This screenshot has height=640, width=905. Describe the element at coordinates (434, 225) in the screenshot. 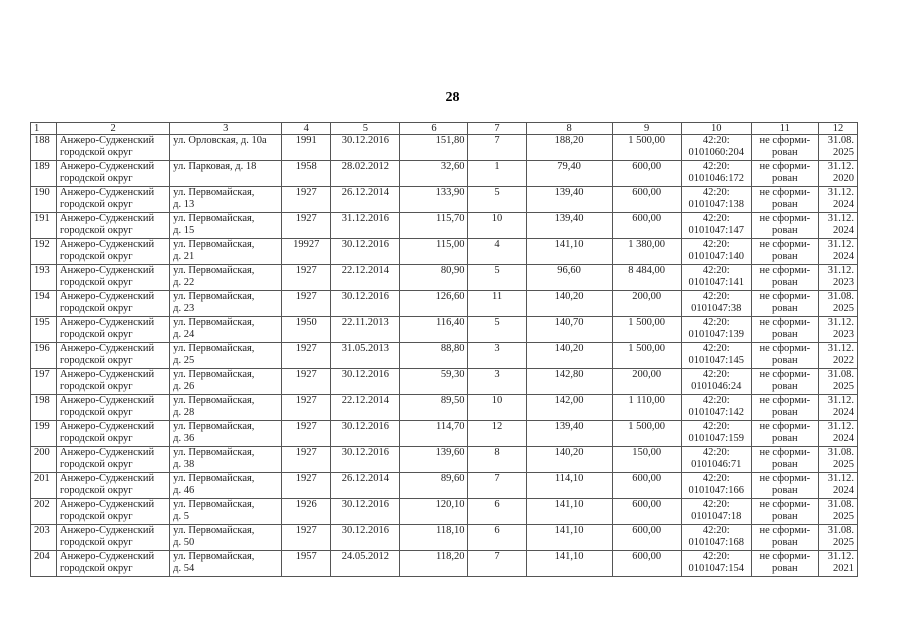

I see `cell-col-6: 115,70` at that location.